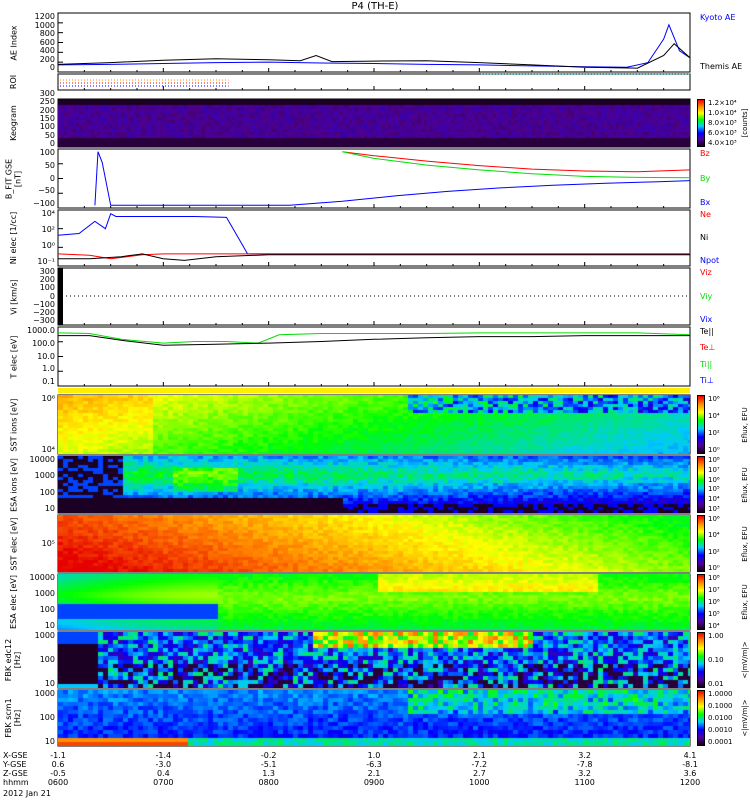  I want to click on vi-data-gap, so click(60, 296).